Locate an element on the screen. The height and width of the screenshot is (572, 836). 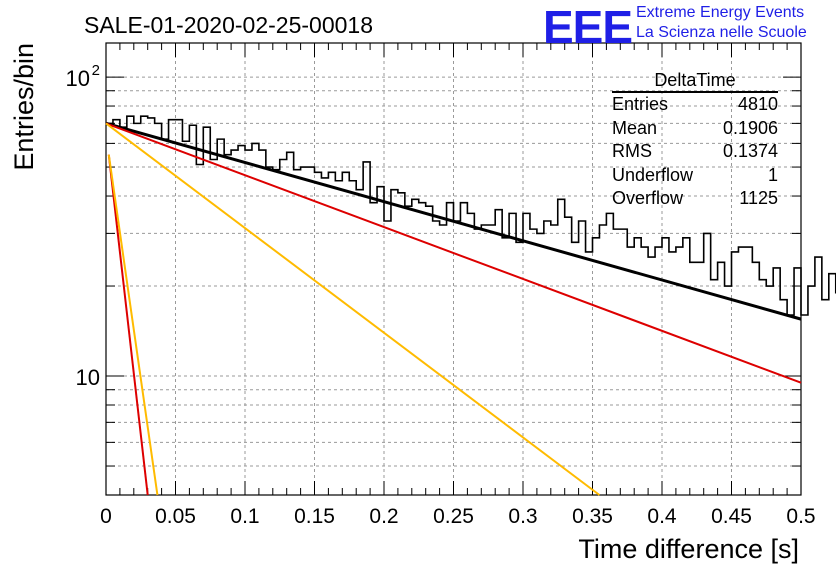
logo-line-2: La Scienza nelle Scuole is located at coordinates (721, 32).